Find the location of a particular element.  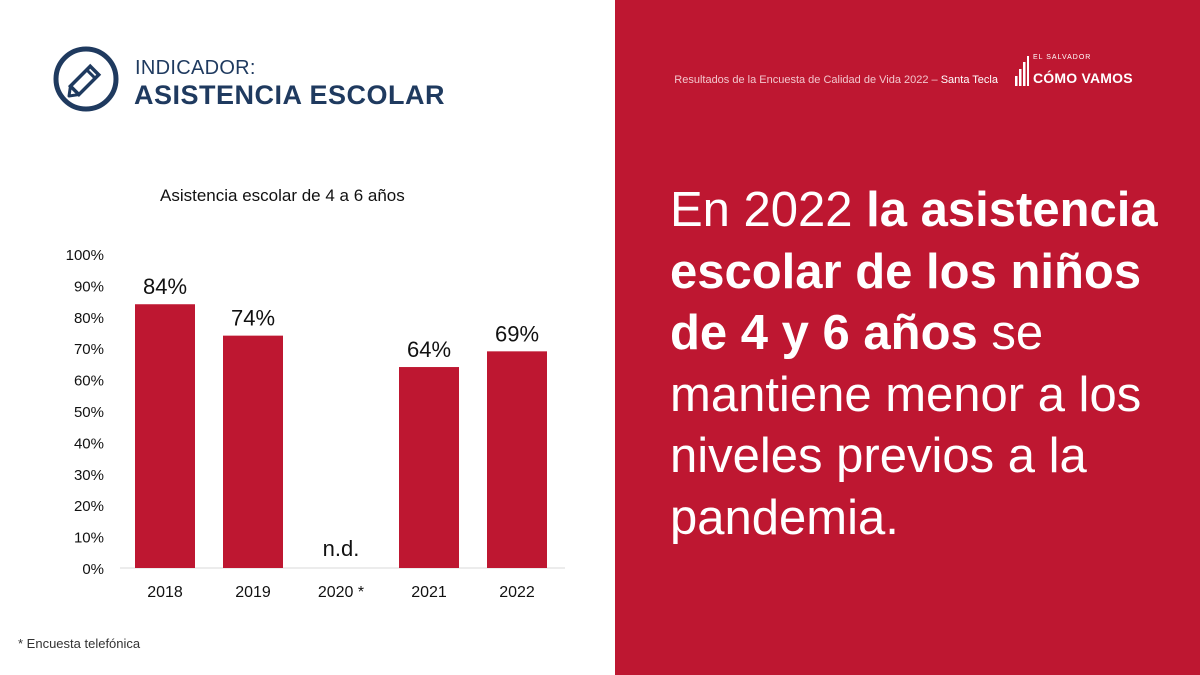

logo-big-text: CÓMO VAMOS is located at coordinates (1083, 78).